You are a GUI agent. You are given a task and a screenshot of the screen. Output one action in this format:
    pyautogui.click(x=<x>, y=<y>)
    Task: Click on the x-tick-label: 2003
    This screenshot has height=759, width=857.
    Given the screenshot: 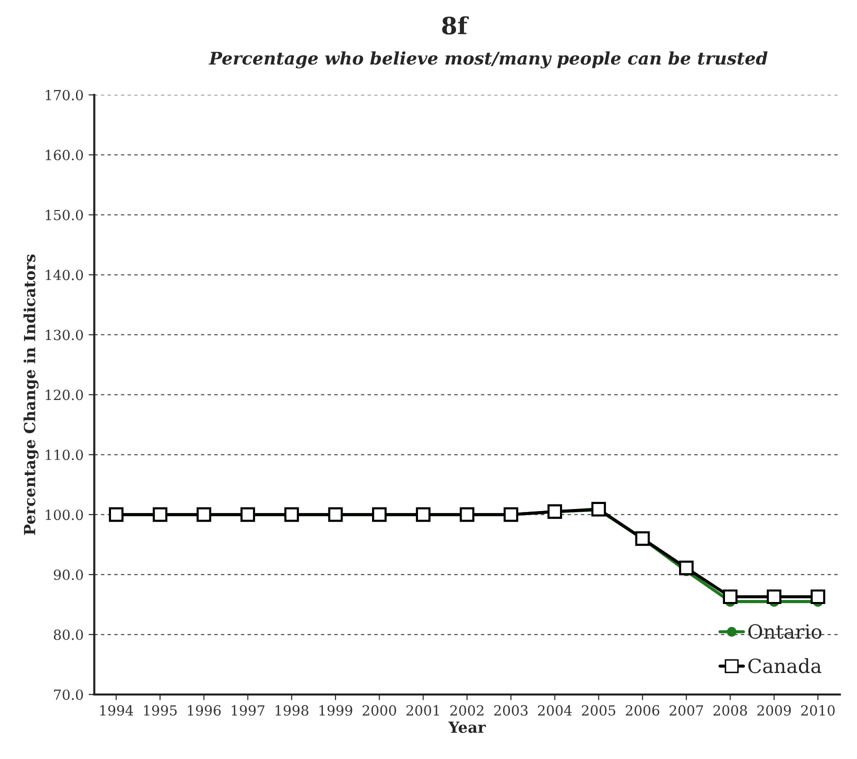 What is the action you would take?
    pyautogui.click(x=511, y=710)
    